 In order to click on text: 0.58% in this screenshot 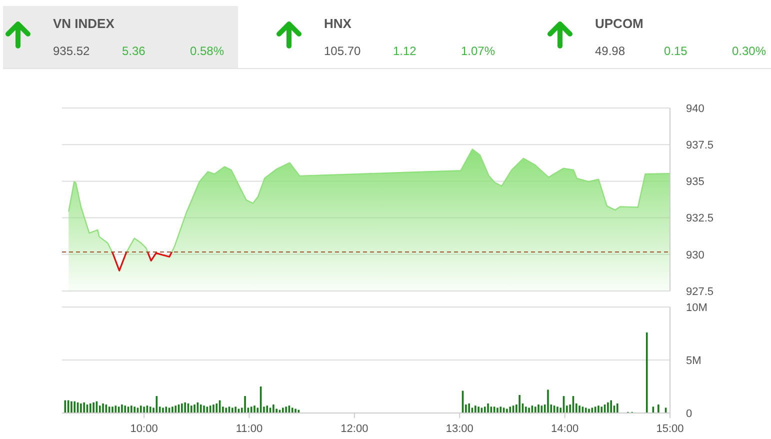, I will do `click(207, 51)`.